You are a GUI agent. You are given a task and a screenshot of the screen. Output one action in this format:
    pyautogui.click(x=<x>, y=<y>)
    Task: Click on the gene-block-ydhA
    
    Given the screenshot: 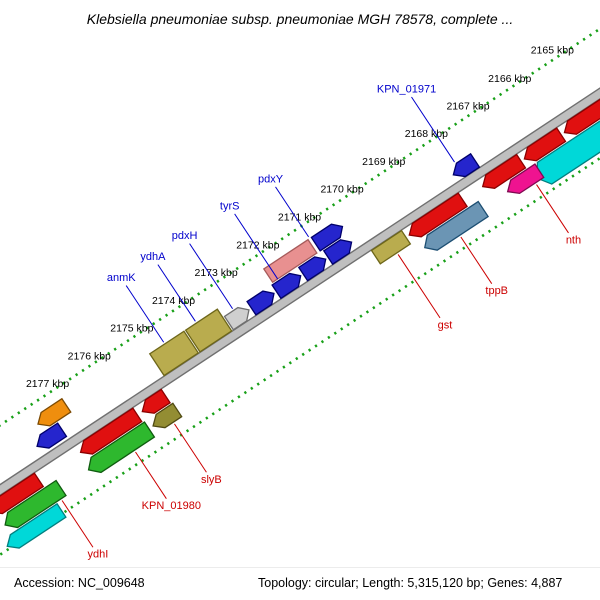 What is the action you would take?
    pyautogui.click(x=208, y=330)
    